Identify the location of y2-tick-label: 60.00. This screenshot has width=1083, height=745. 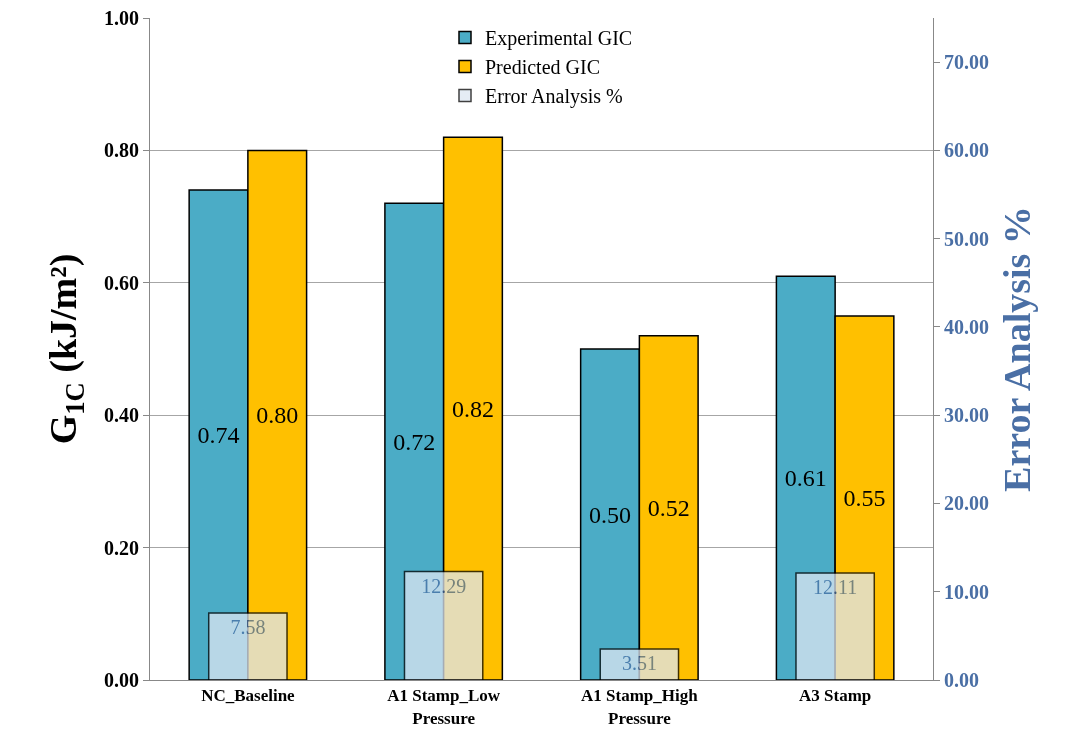
(966, 150).